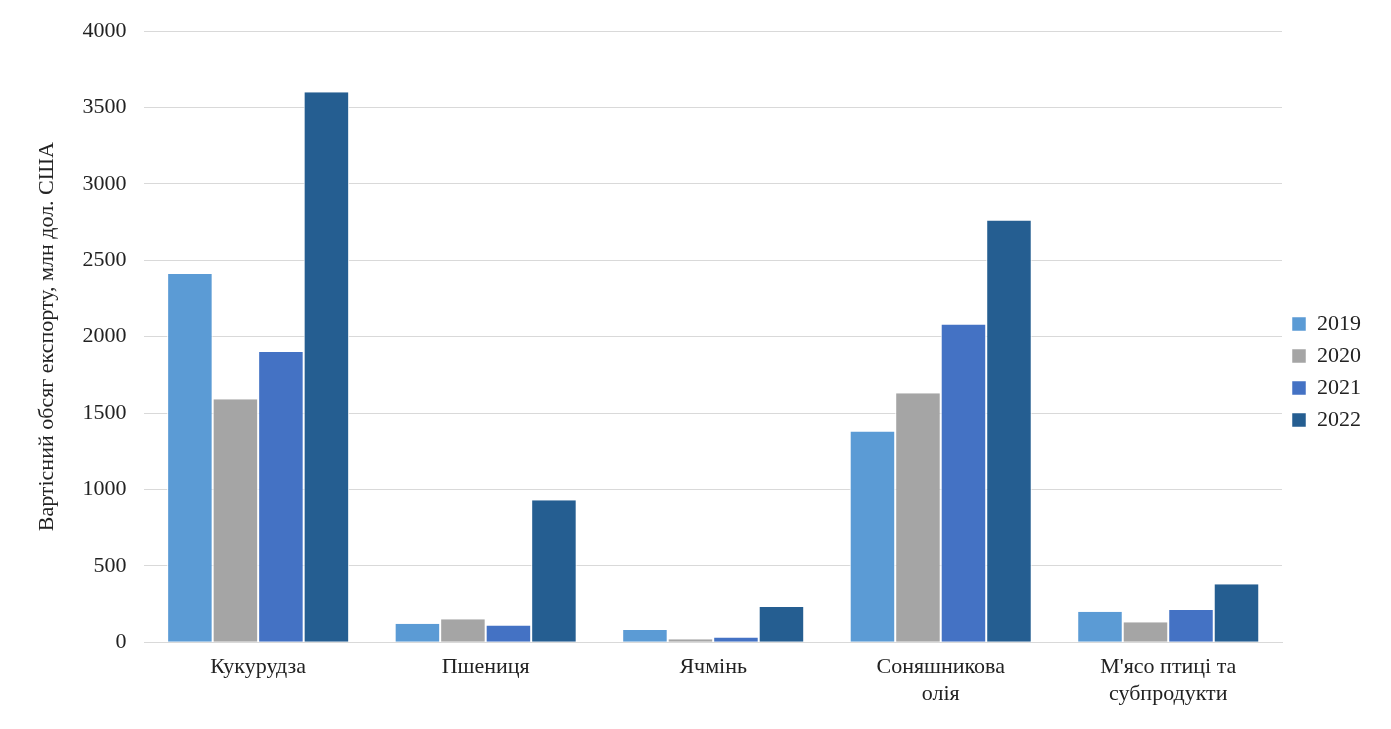  Describe the element at coordinates (104, 259) in the screenshot. I see `y-tick-label: 2500` at that location.